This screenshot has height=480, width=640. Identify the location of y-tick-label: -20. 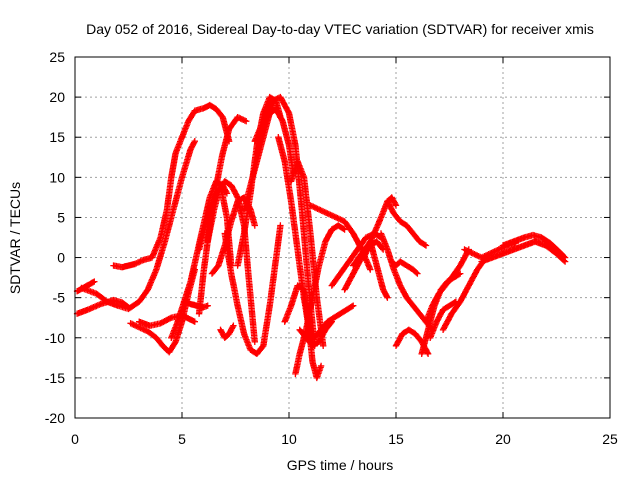
(55, 418).